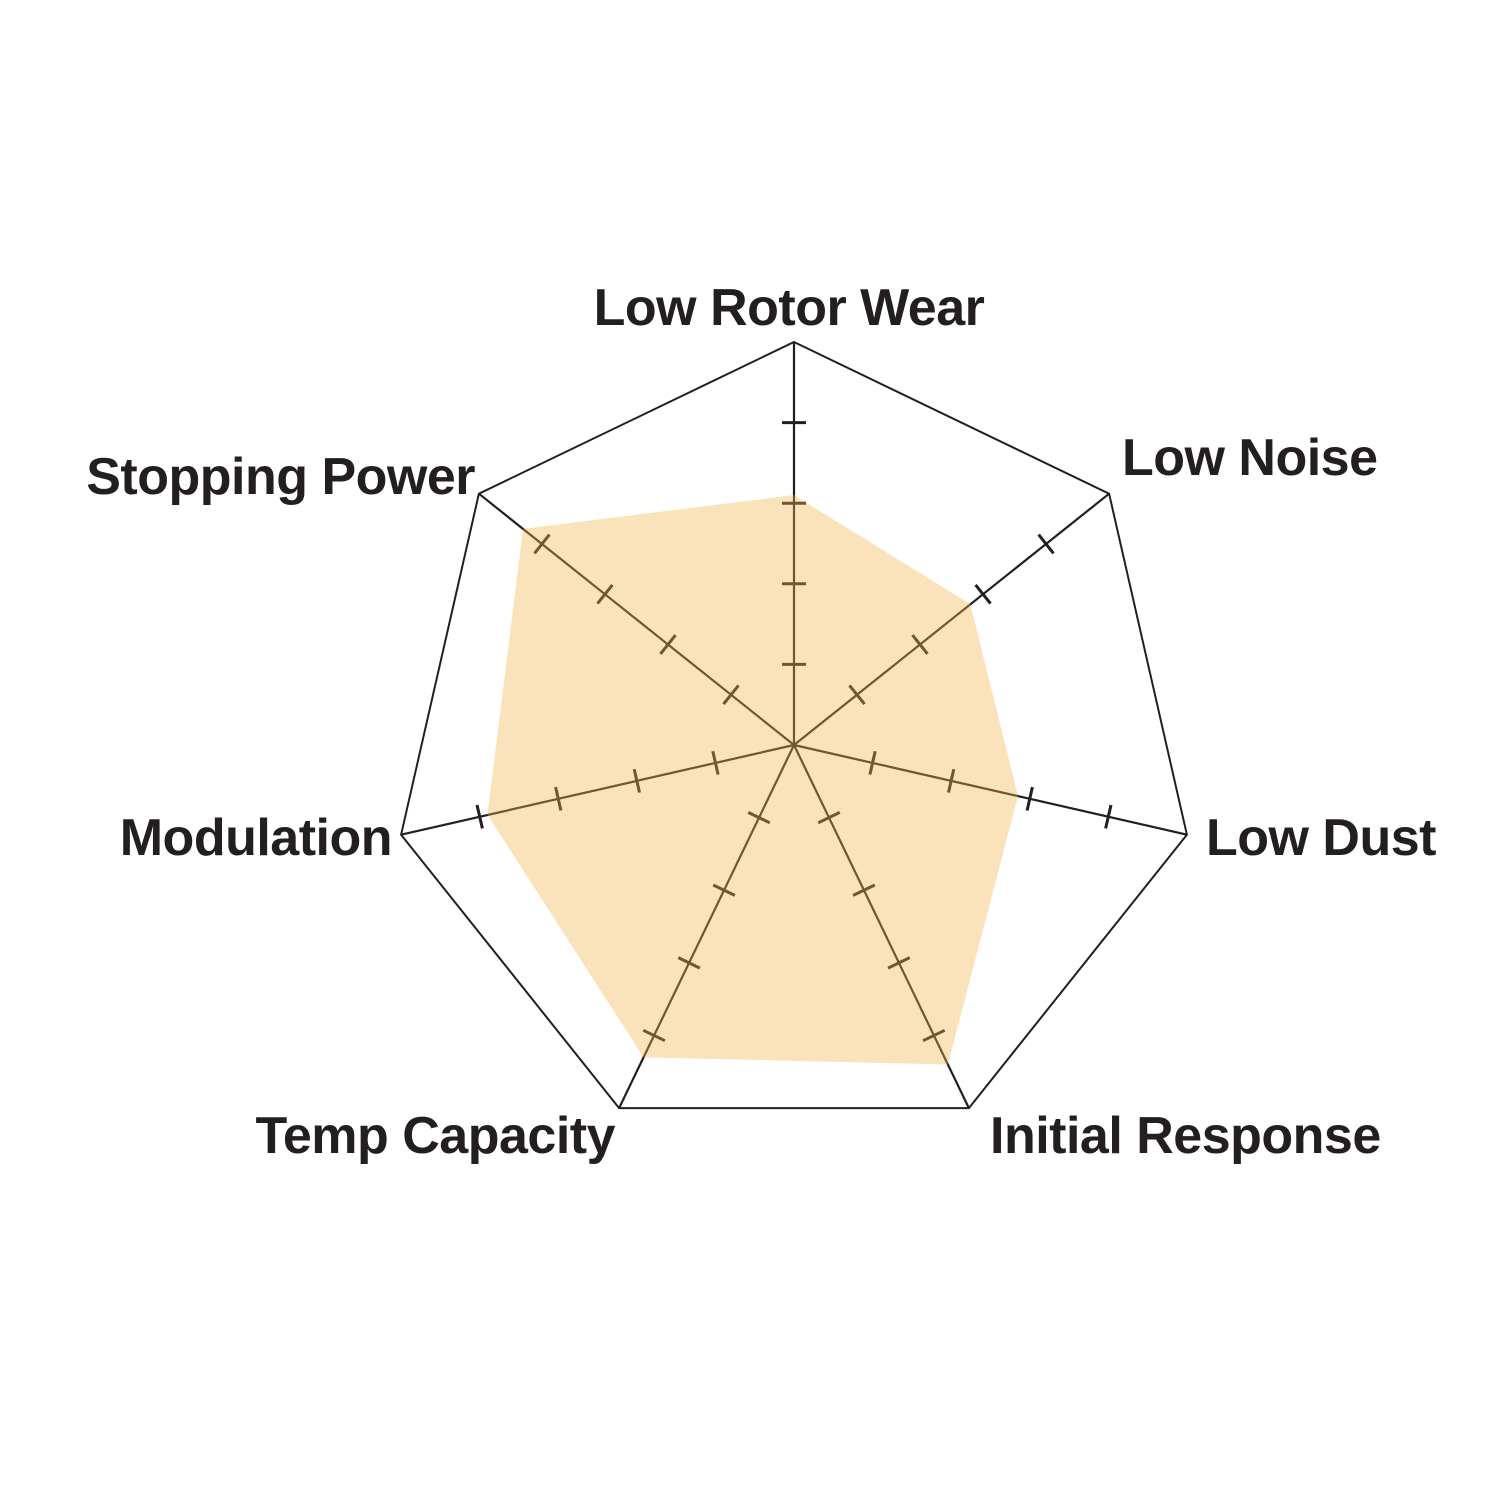 This screenshot has width=1500, height=1500. I want to click on axis-label-stopping-power: Stopping Power, so click(280, 477).